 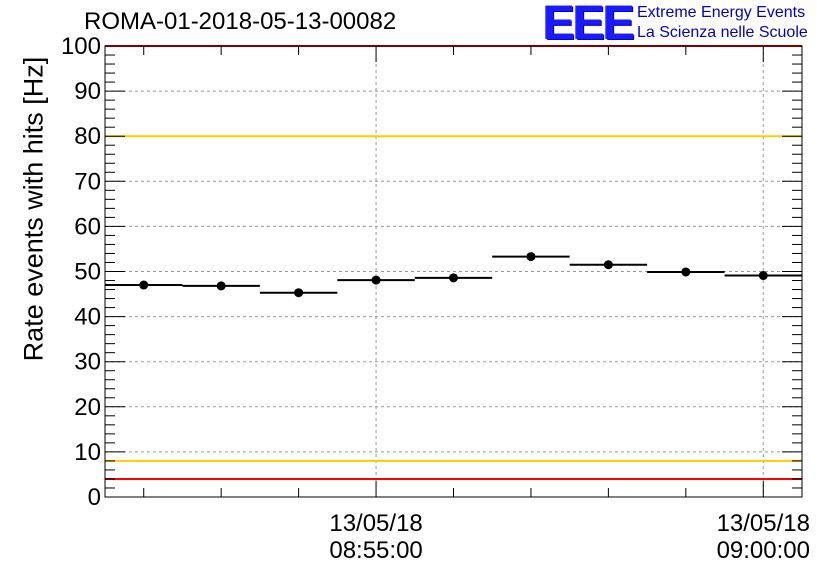 What do you see at coordinates (87, 407) in the screenshot?
I see `y-tick-label: 20` at bounding box center [87, 407].